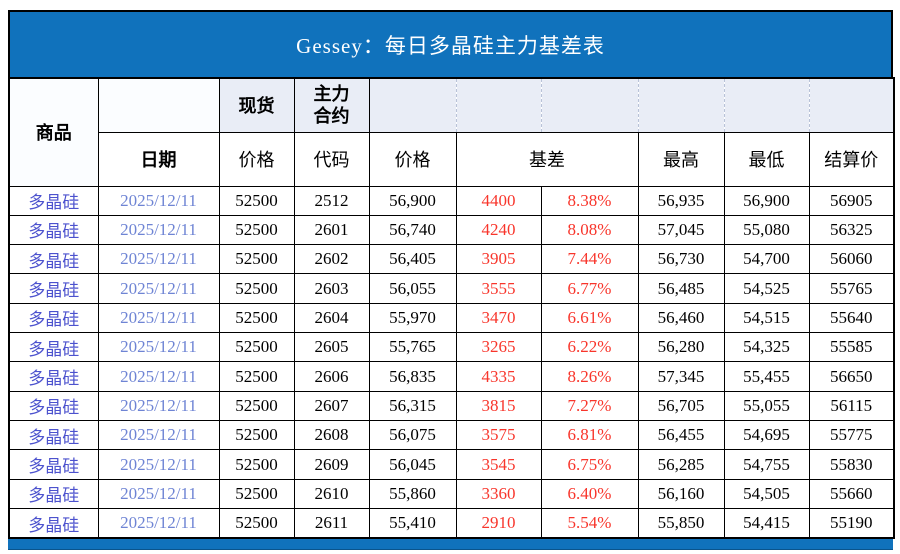 The height and width of the screenshot is (554, 900). What do you see at coordinates (680, 229) in the screenshot?
I see `cell-high: 57,045` at bounding box center [680, 229].